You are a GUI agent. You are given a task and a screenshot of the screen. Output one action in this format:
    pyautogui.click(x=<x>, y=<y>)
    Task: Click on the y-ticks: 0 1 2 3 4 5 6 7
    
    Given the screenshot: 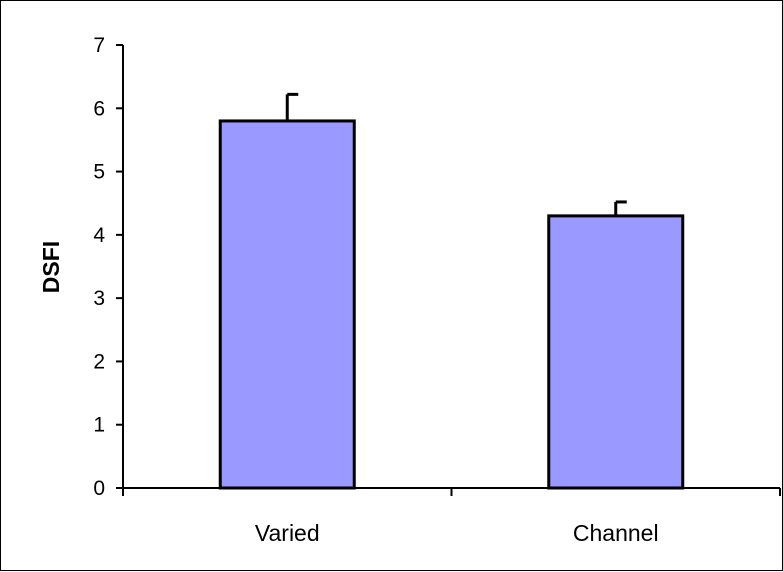 What is the action you would take?
    pyautogui.click(x=108, y=267)
    